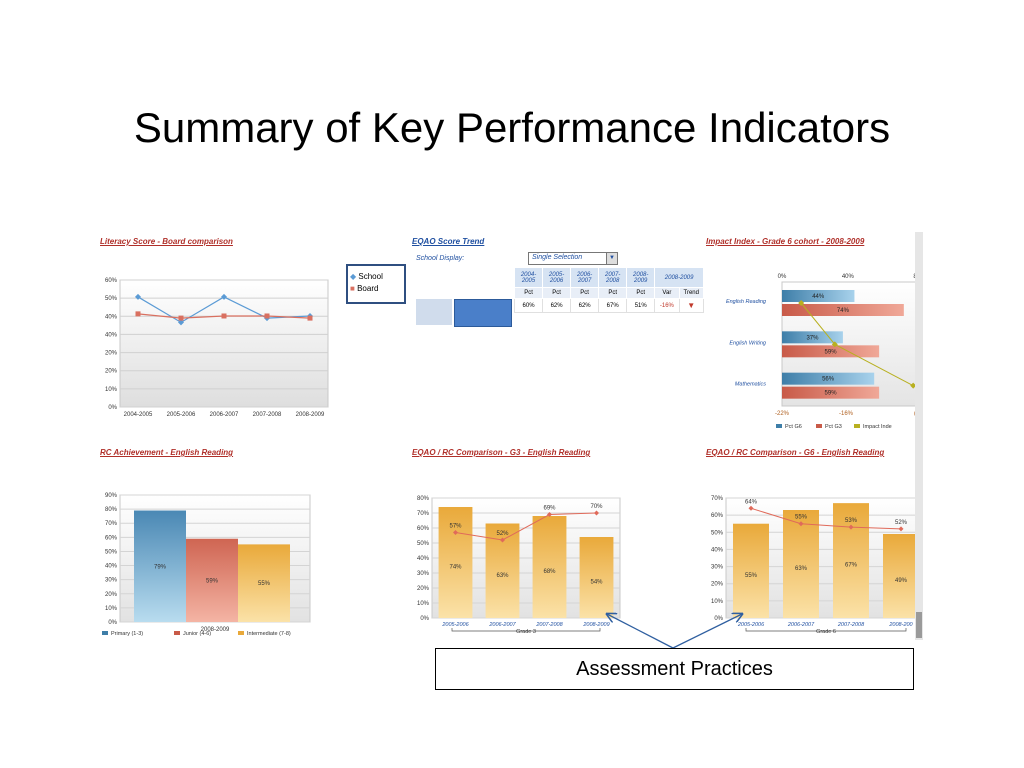 This screenshot has width=1024, height=768. I want to click on bar-eqao, so click(801, 564).